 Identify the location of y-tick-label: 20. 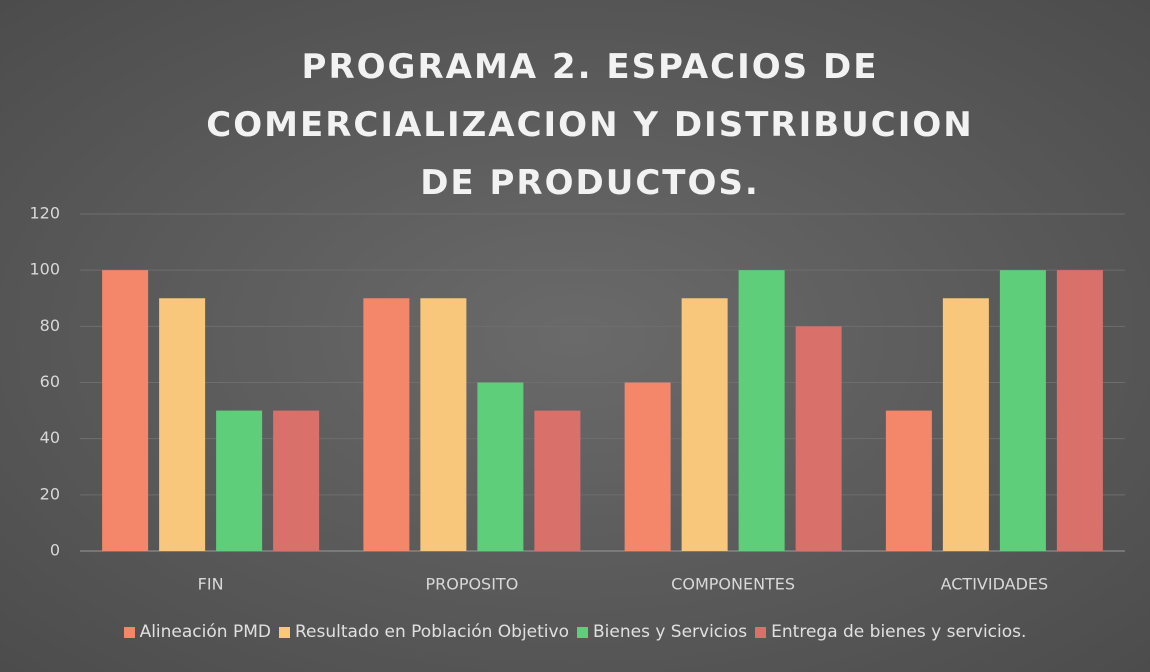
(50, 493).